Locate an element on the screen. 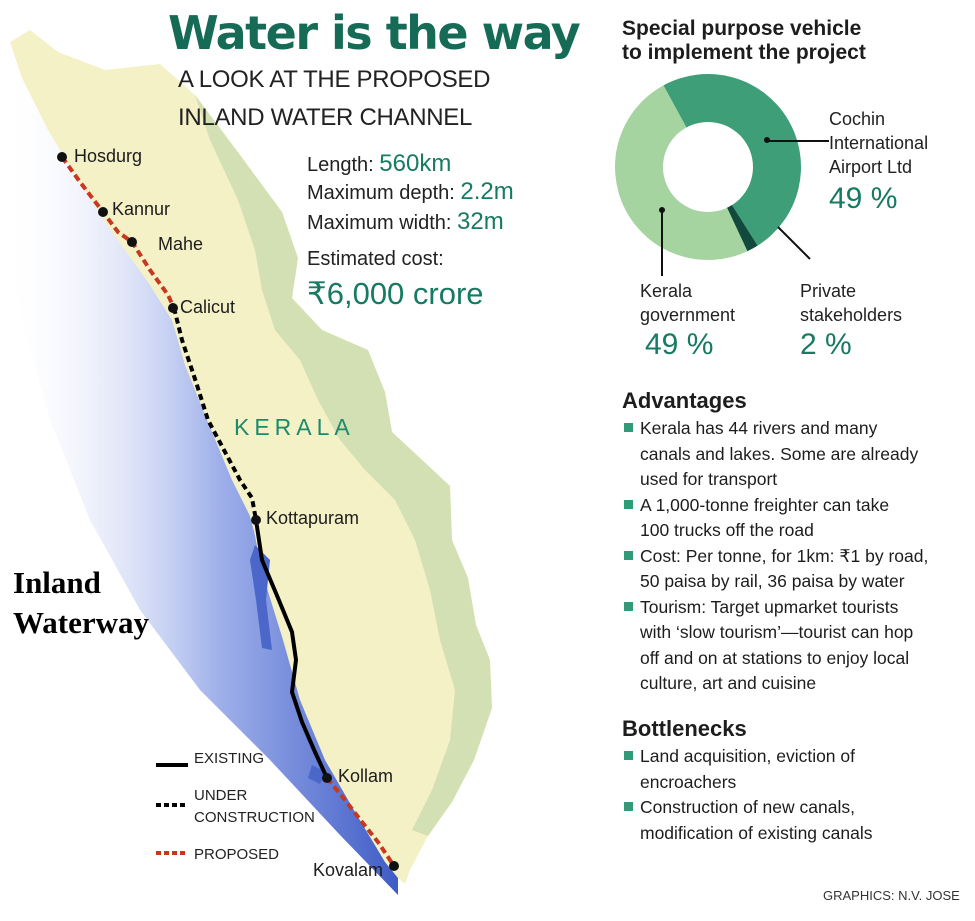  town-dot-kovalam is located at coordinates (394, 866).